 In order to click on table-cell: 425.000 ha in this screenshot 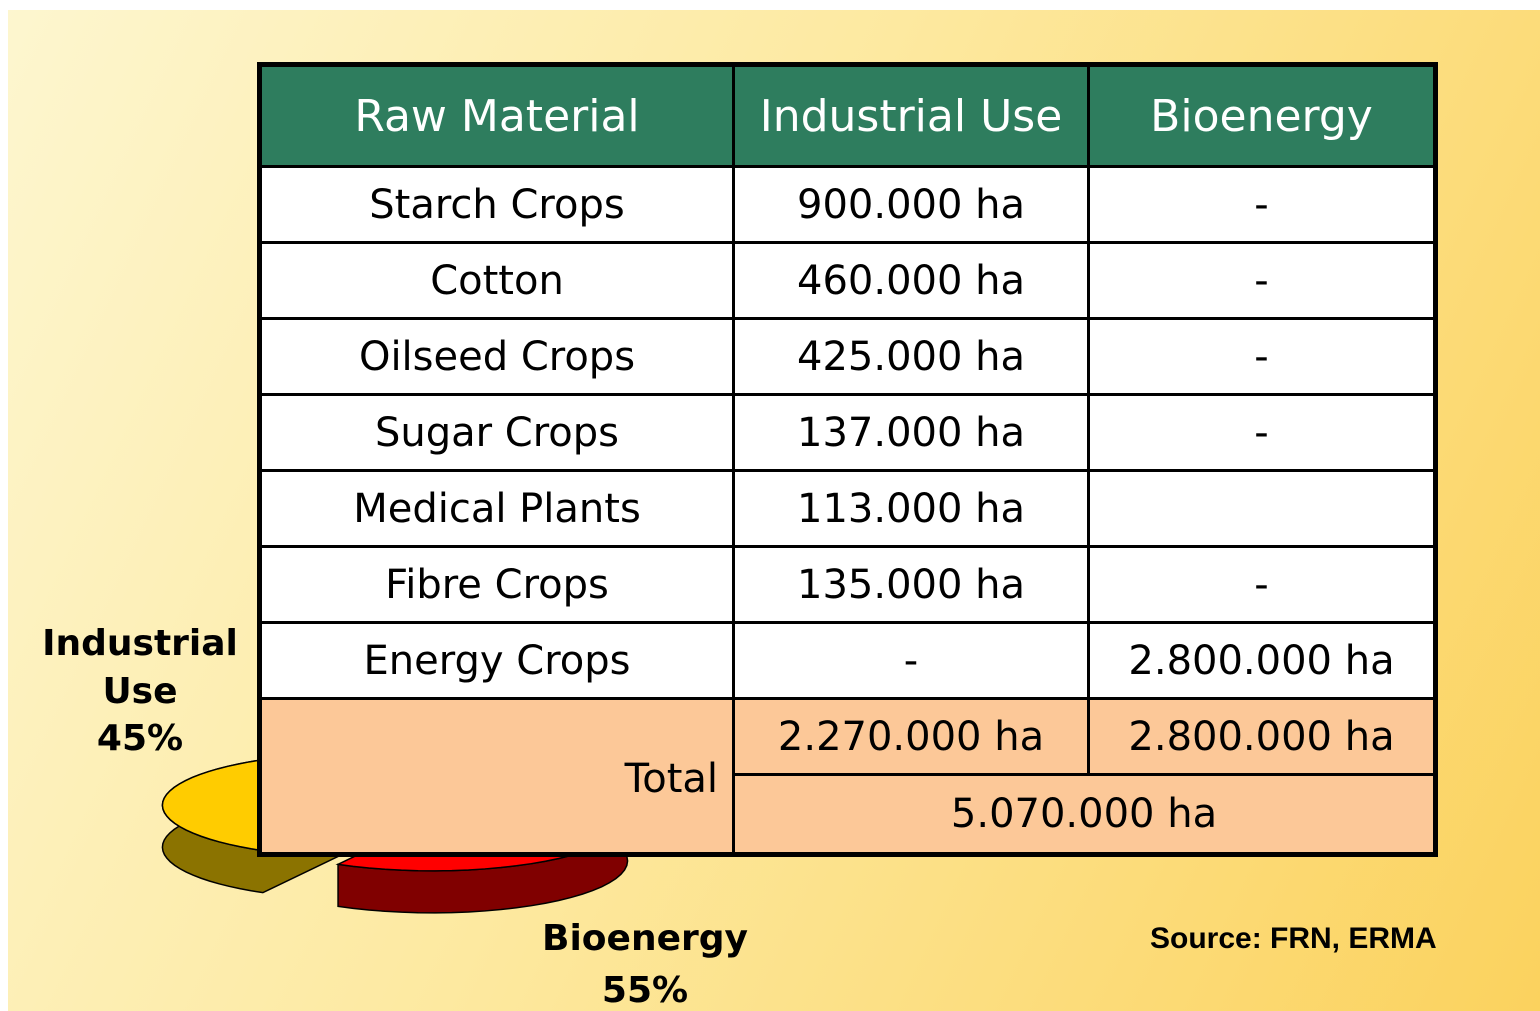, I will do `click(911, 356)`.